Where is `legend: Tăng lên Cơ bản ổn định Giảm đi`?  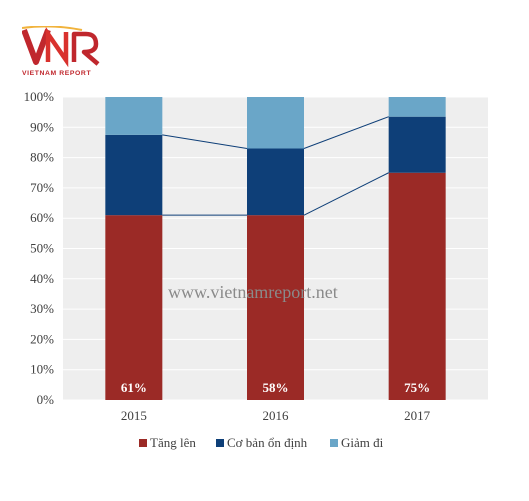 legend: Tăng lên Cơ bản ổn định Giảm đi is located at coordinates (261, 442).